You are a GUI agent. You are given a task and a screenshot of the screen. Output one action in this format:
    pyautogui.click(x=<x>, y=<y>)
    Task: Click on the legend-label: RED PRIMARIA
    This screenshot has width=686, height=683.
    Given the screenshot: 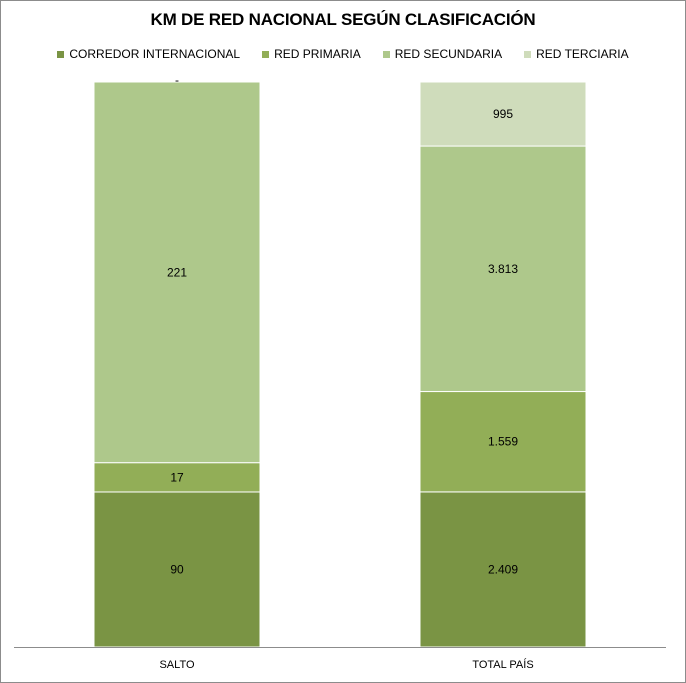 What is the action you would take?
    pyautogui.click(x=317, y=54)
    